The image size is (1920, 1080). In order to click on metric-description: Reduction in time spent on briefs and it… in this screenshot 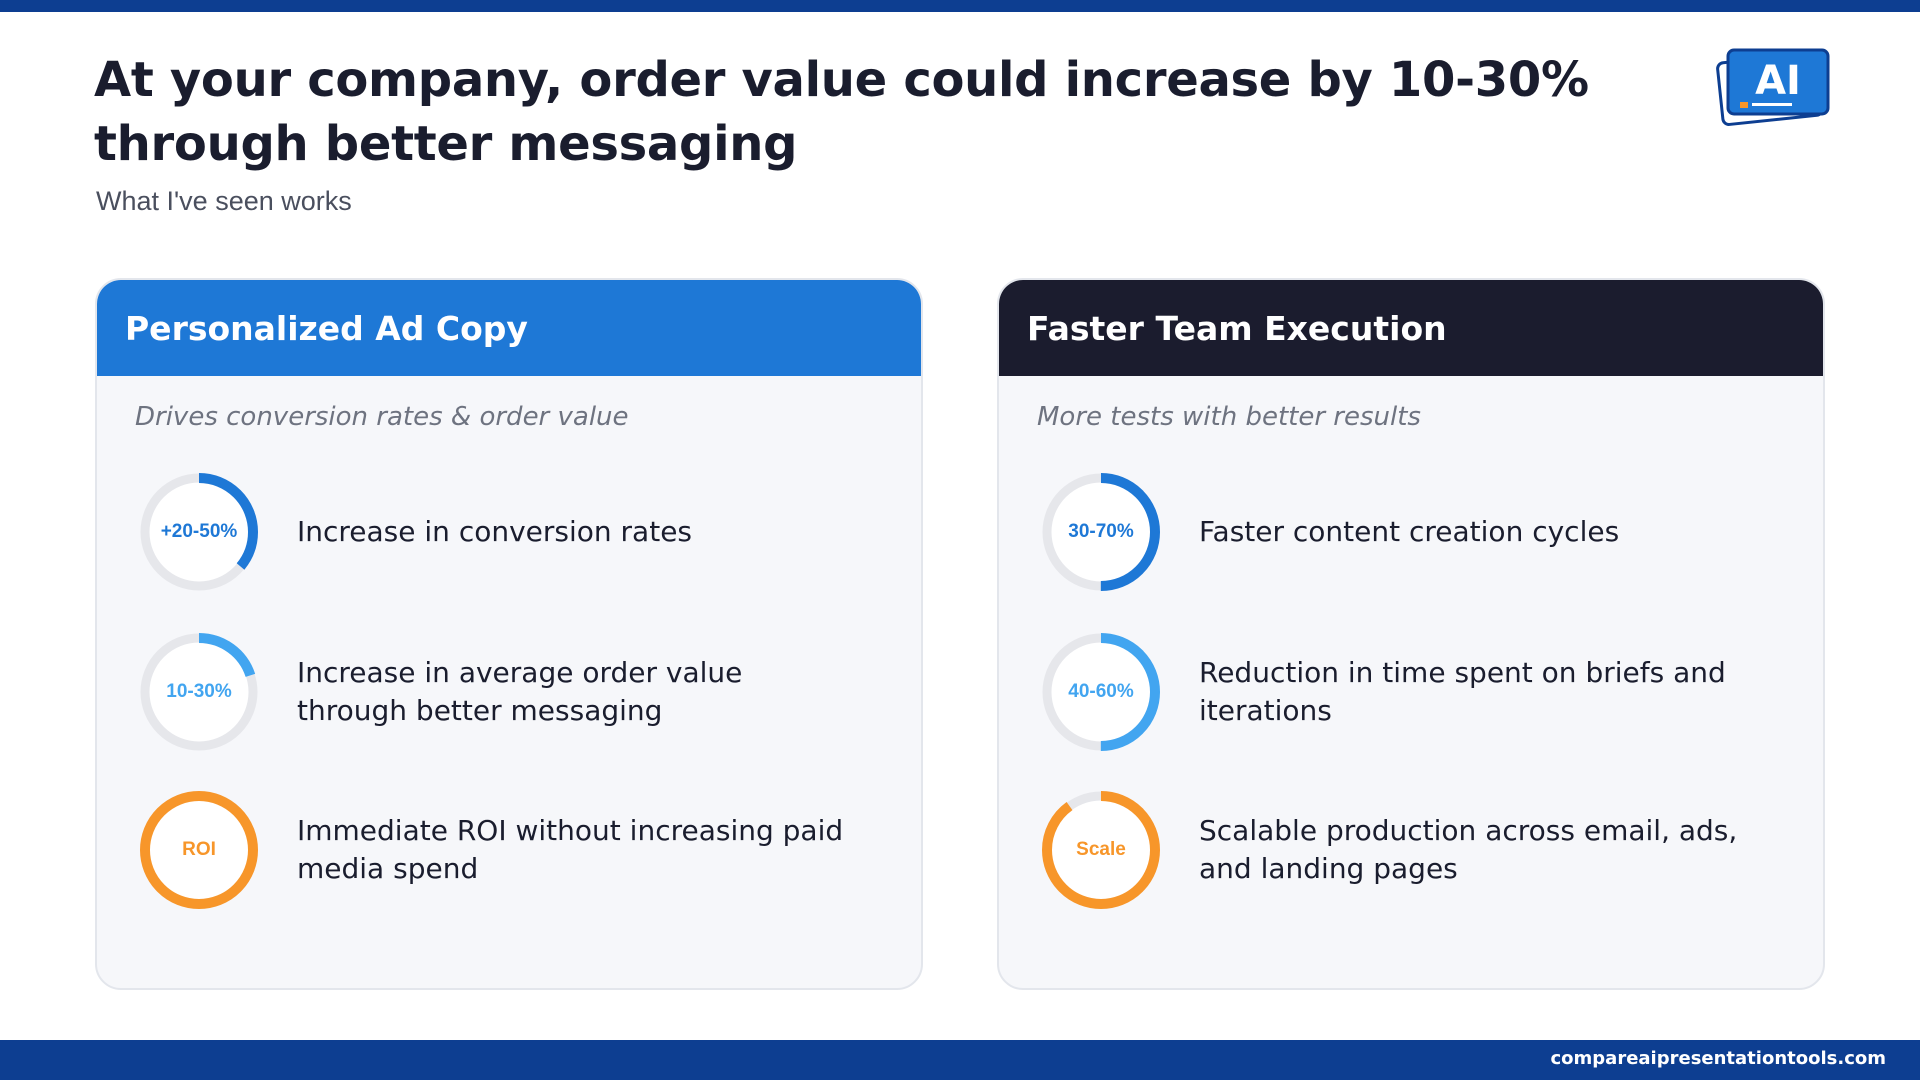, I will do `click(1462, 691)`.